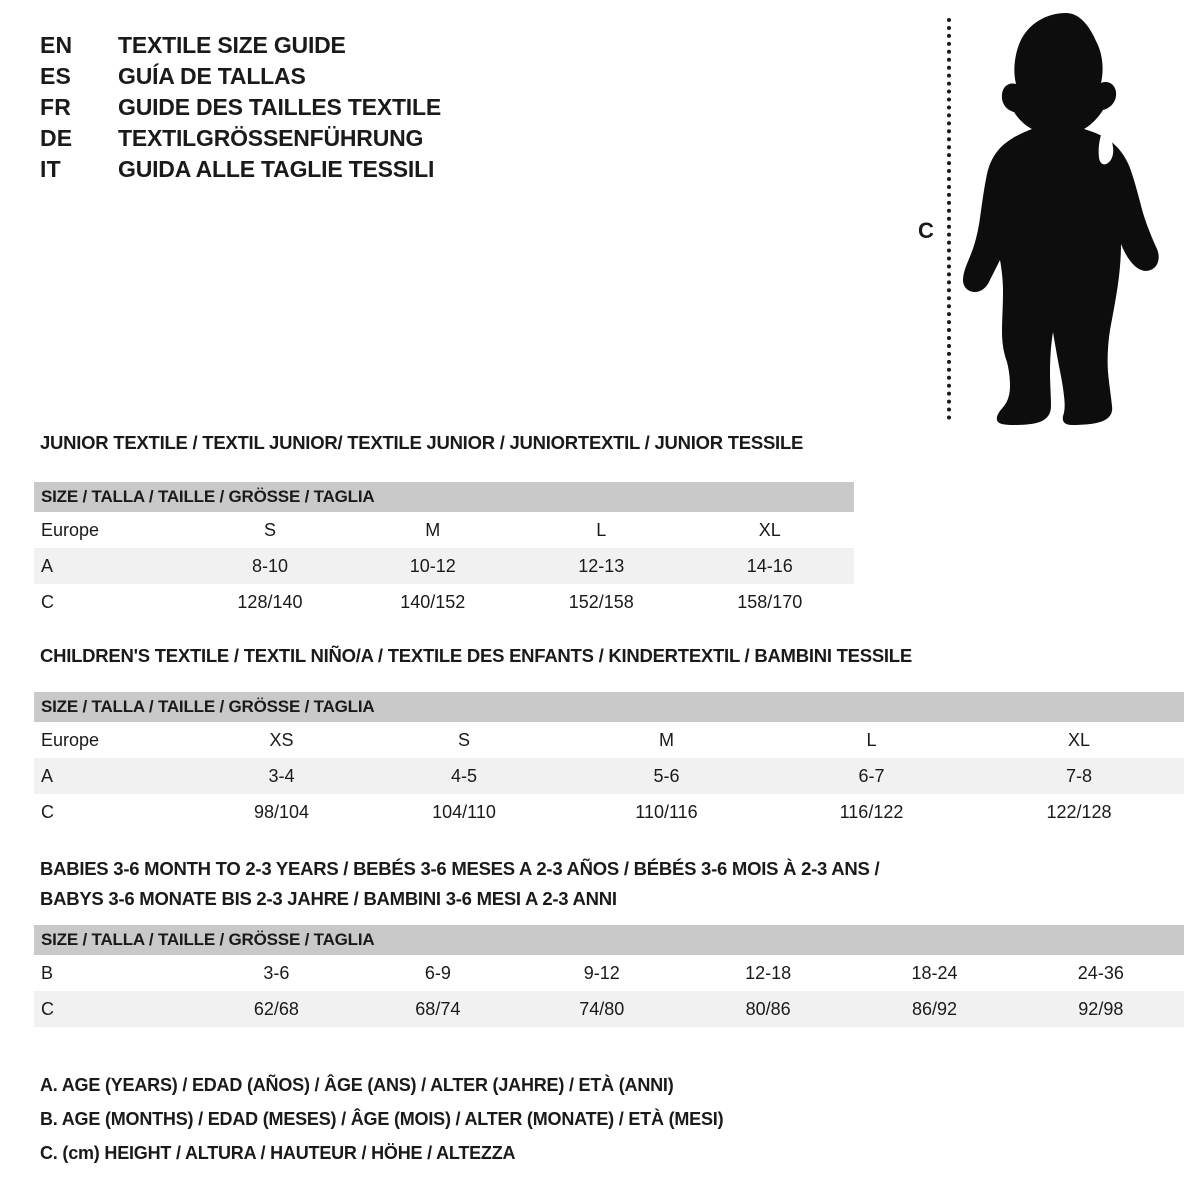  Describe the element at coordinates (56, 107) in the screenshot. I see `language-code-fr: FR` at that location.